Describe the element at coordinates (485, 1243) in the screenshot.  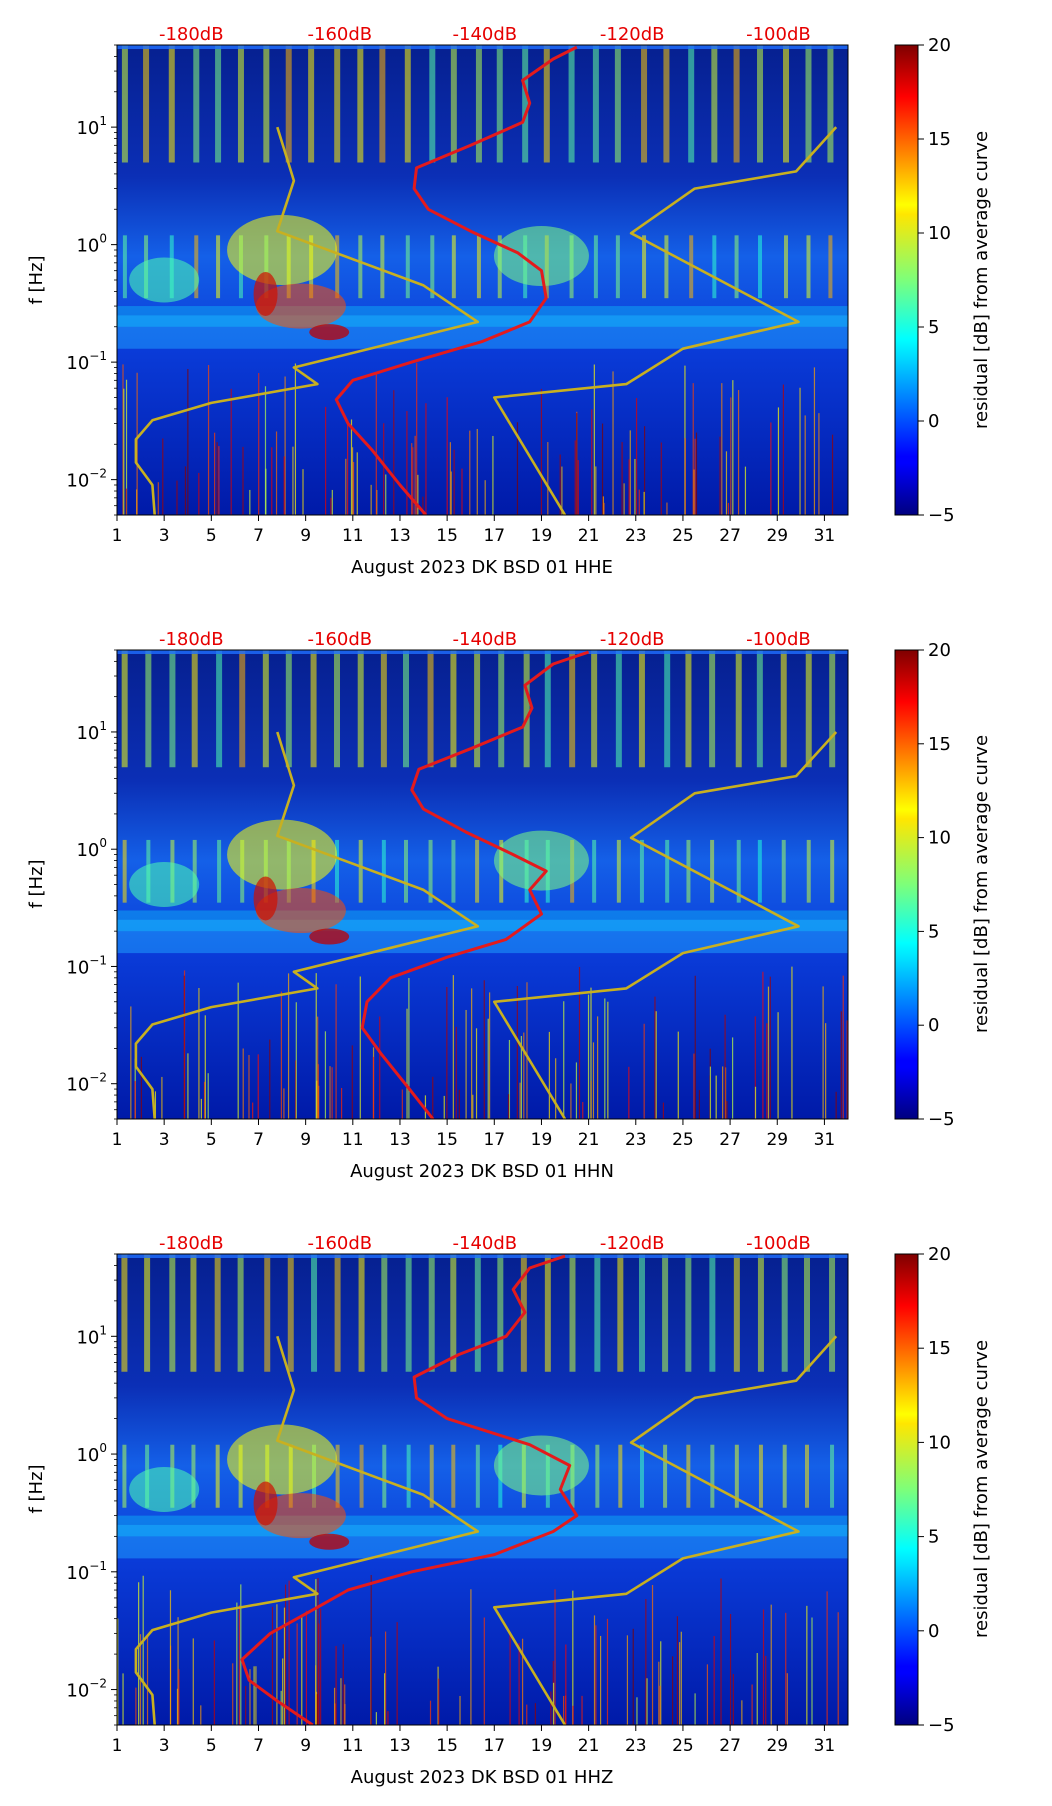
I see `top-axis: -180dB -160dB -140dB -120dB -100dB` at that location.